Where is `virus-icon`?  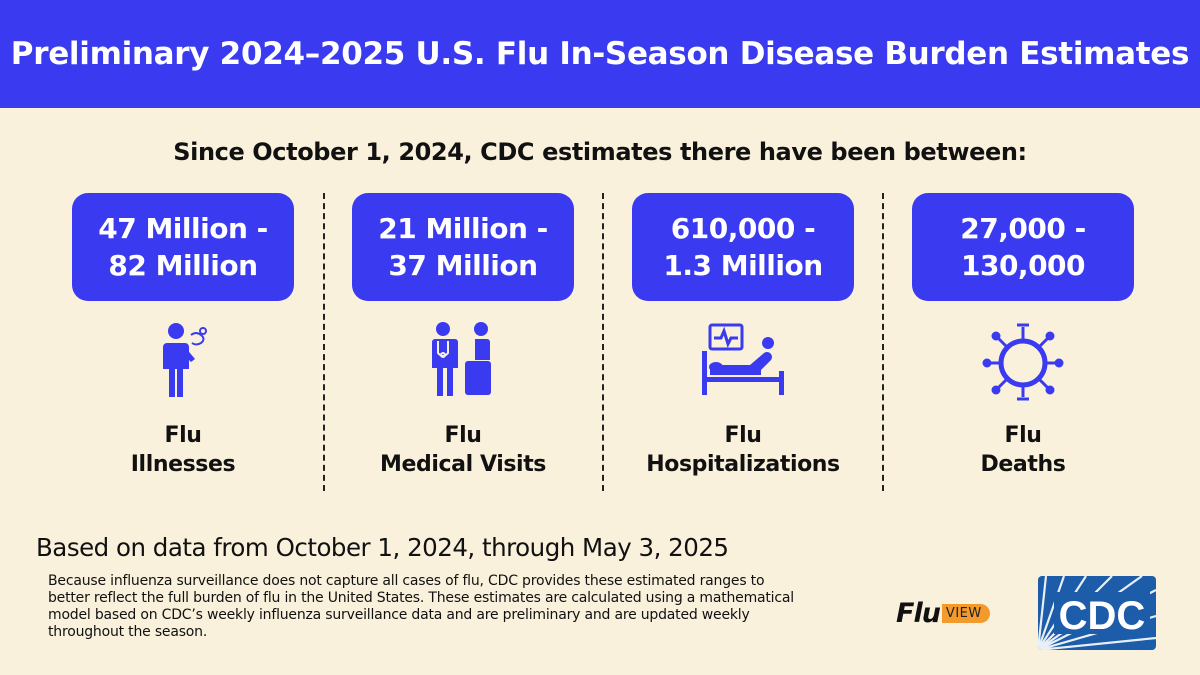 virus-icon is located at coordinates (1023, 361).